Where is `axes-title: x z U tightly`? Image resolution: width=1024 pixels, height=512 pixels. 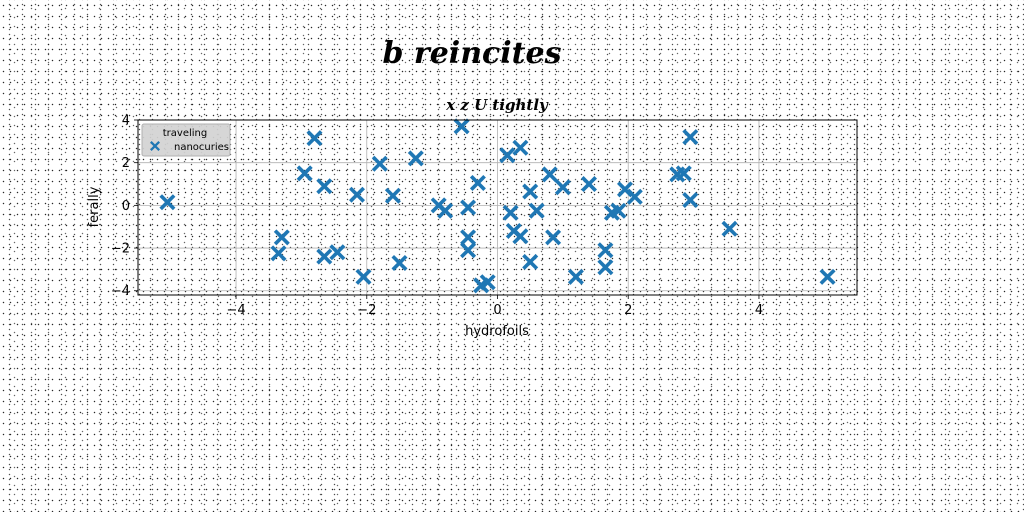 axes-title: x z U tightly is located at coordinates (497, 105).